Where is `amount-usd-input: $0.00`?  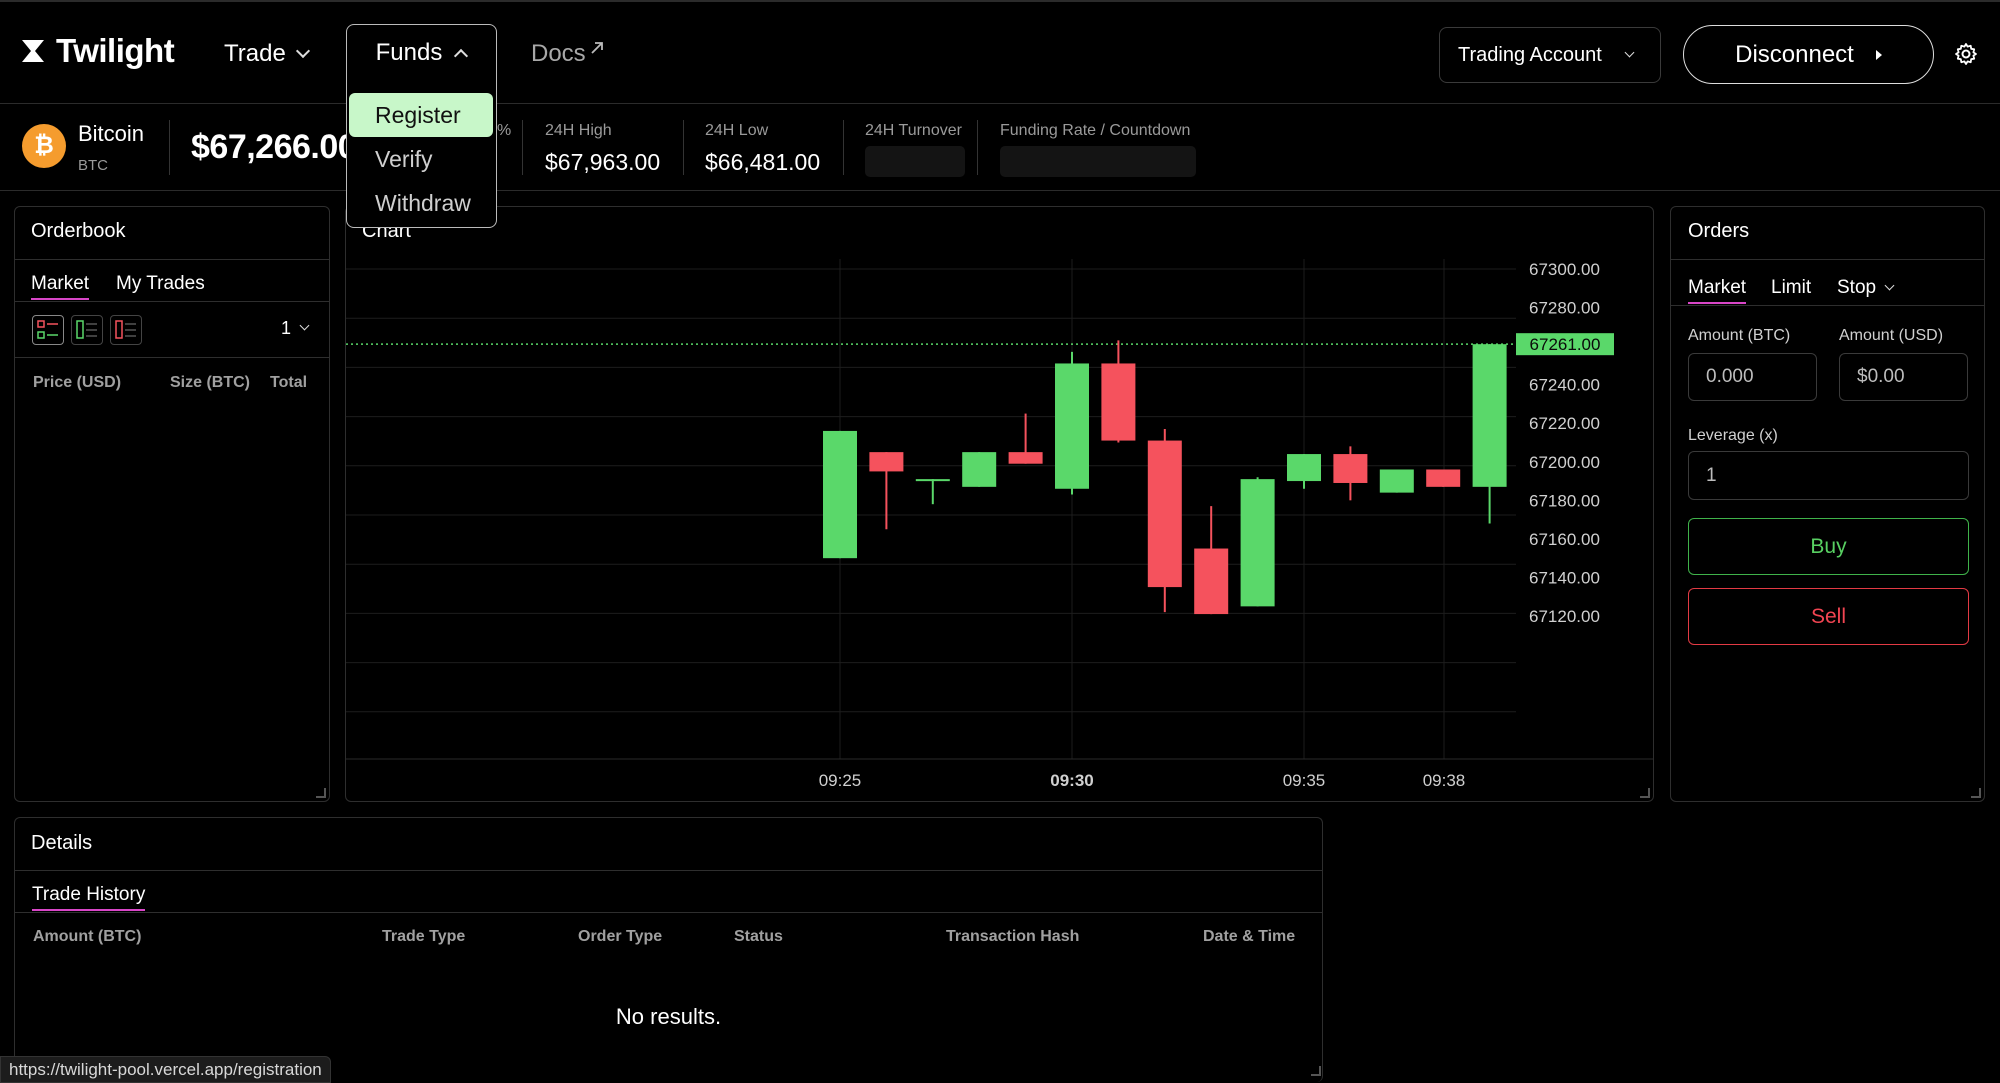
amount-usd-input: $0.00 is located at coordinates (1903, 377).